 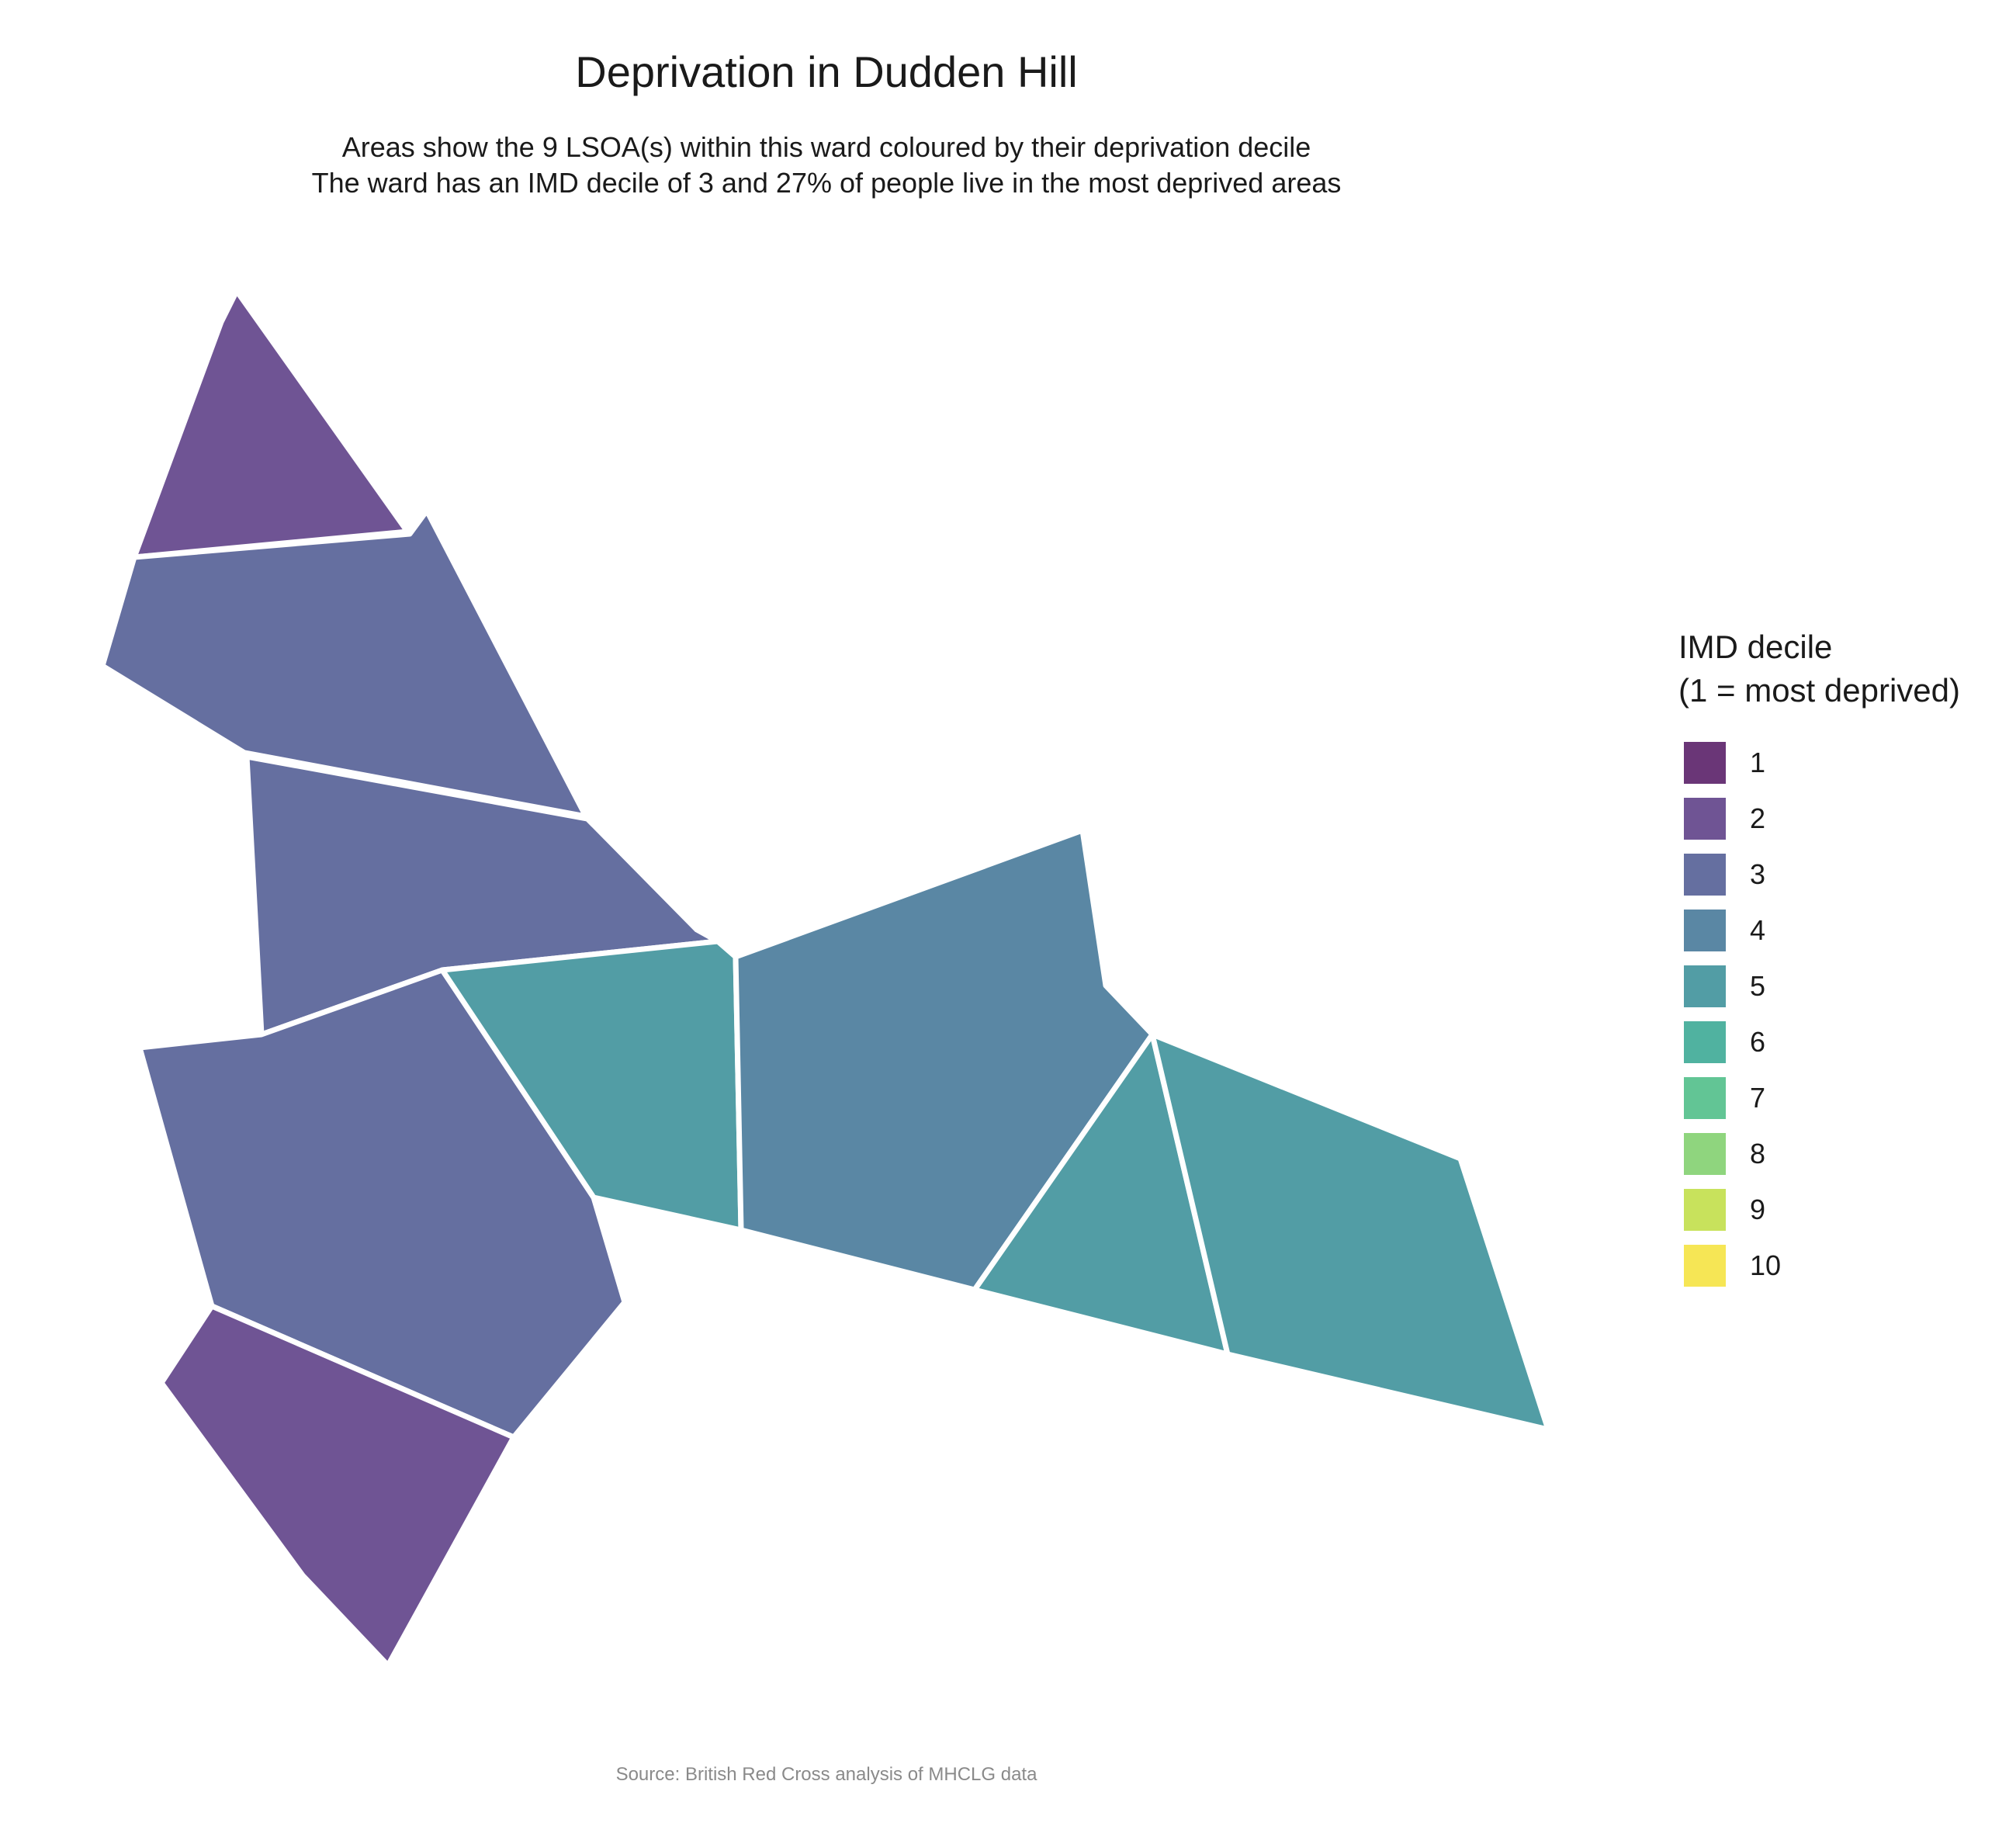 What do you see at coordinates (1758, 762) in the screenshot?
I see `legend-label-1: 1` at bounding box center [1758, 762].